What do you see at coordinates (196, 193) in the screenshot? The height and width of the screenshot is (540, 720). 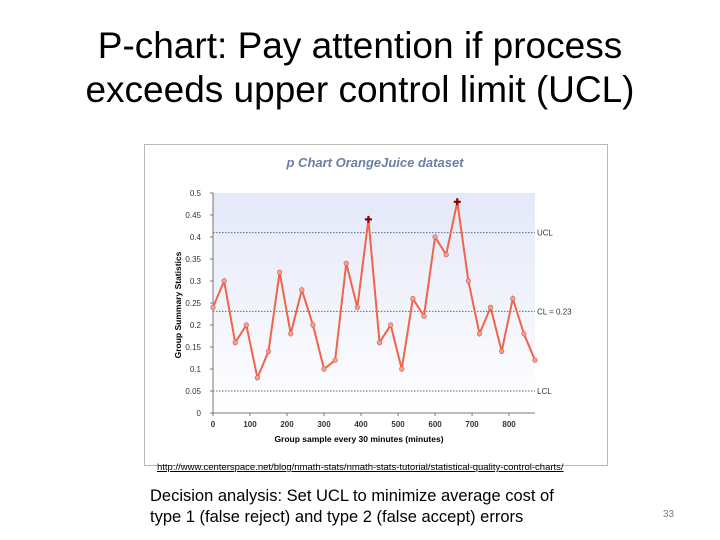 I see `y-tick-label: 0.5` at bounding box center [196, 193].